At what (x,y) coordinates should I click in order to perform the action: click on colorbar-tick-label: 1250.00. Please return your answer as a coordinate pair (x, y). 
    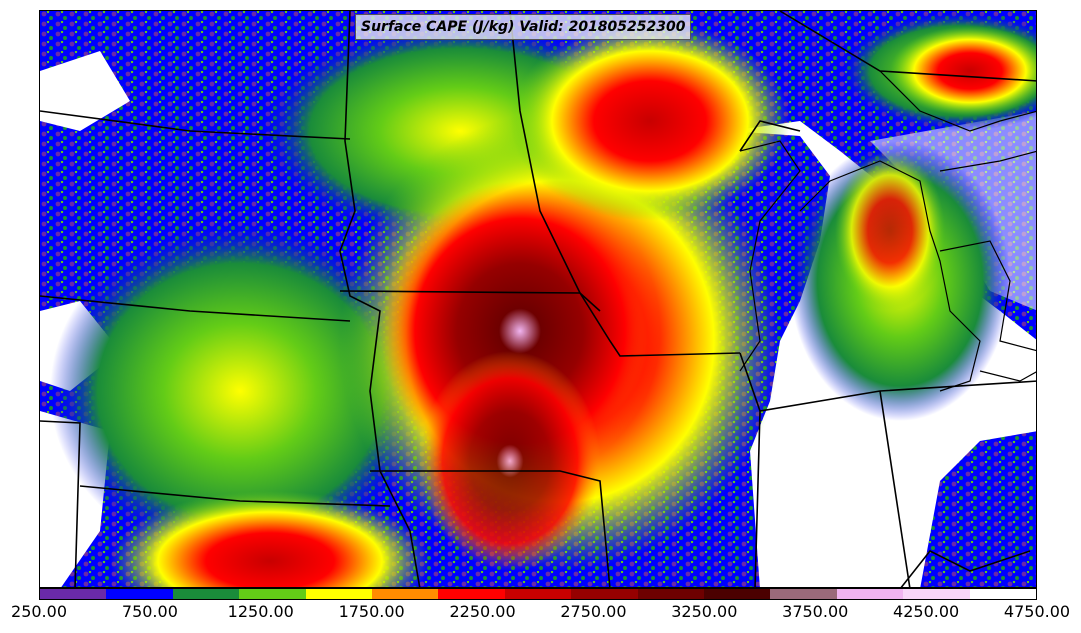
    Looking at the image, I should click on (260, 611).